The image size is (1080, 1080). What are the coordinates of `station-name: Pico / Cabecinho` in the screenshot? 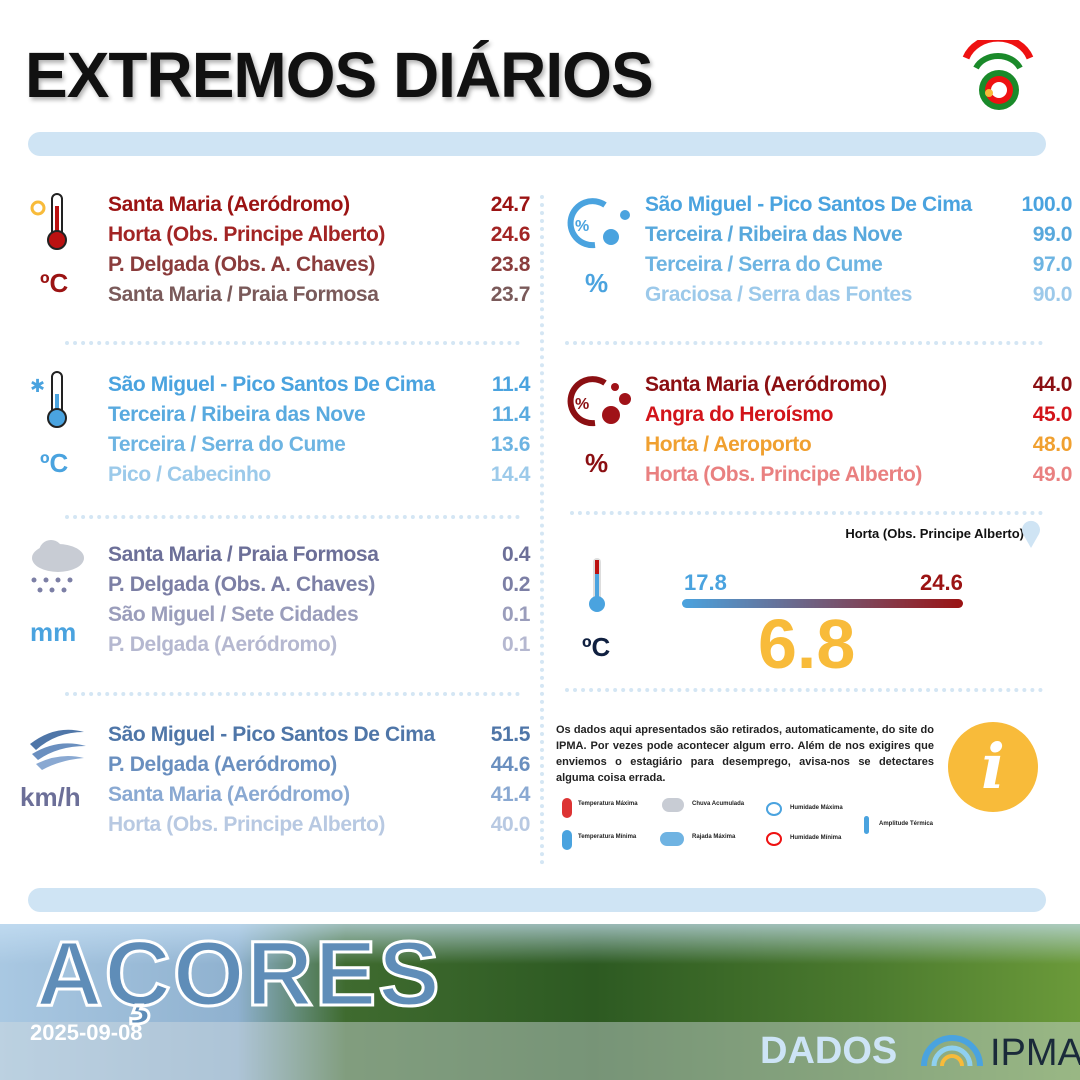 It's located at (189, 474).